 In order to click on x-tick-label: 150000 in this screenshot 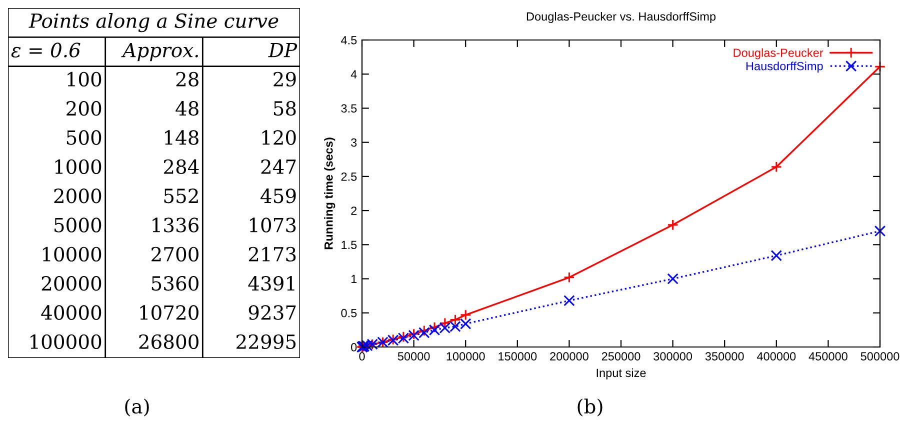, I will do `click(517, 356)`.